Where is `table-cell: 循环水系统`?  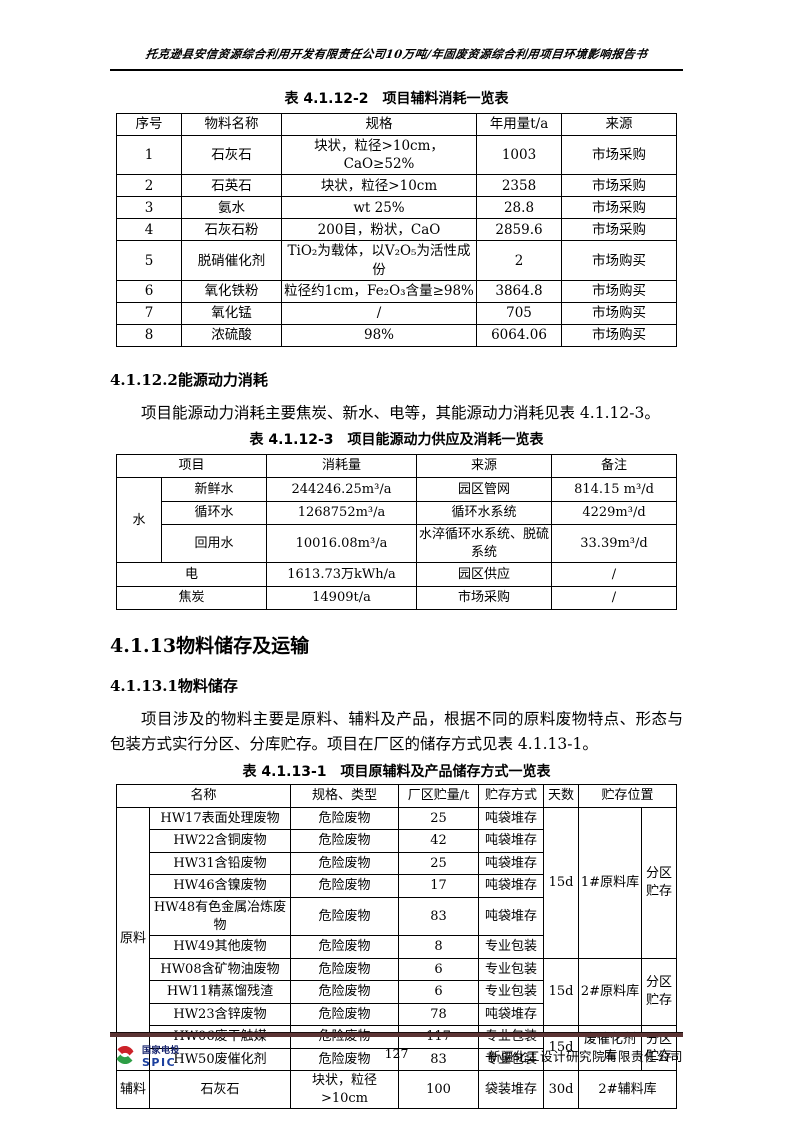 table-cell: 循环水系统 is located at coordinates (484, 513).